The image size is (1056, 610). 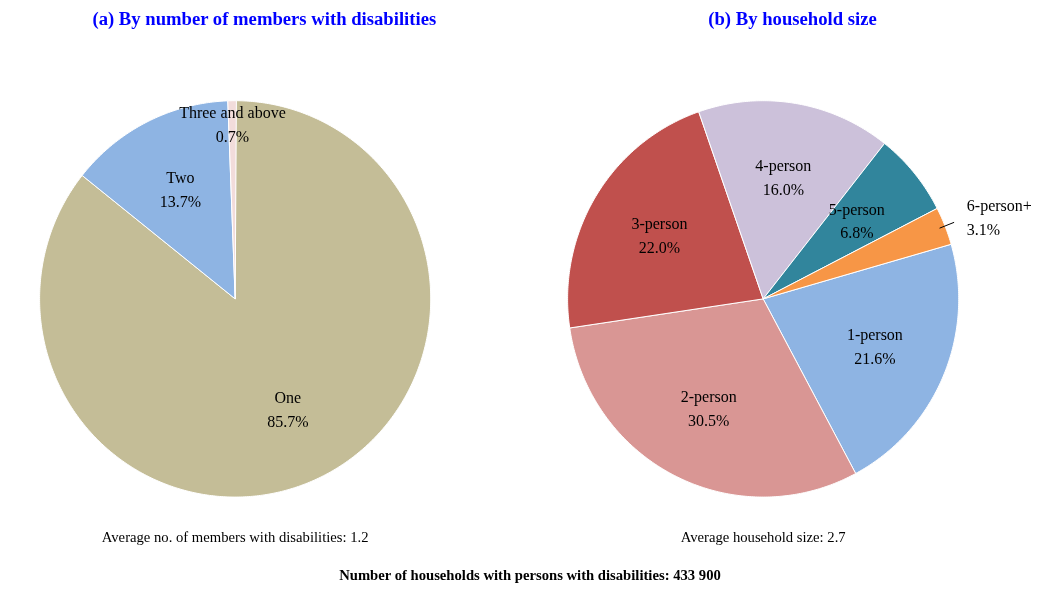 I want to click on text: Average household size: 2.7, so click(x=763, y=536).